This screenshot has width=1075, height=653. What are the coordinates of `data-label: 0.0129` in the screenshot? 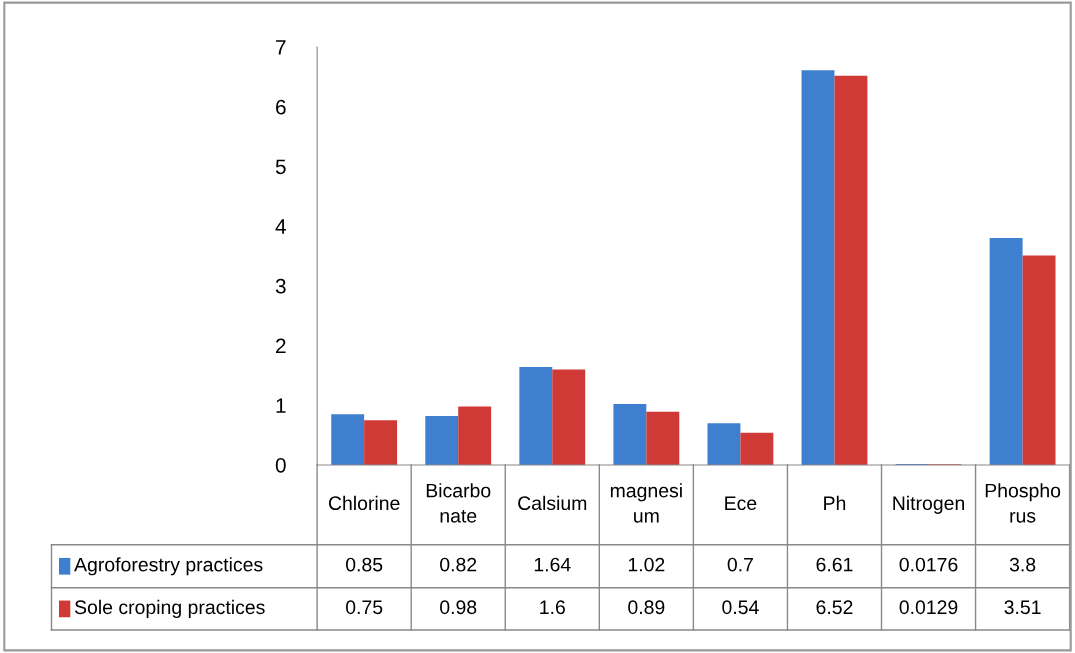 It's located at (928, 607).